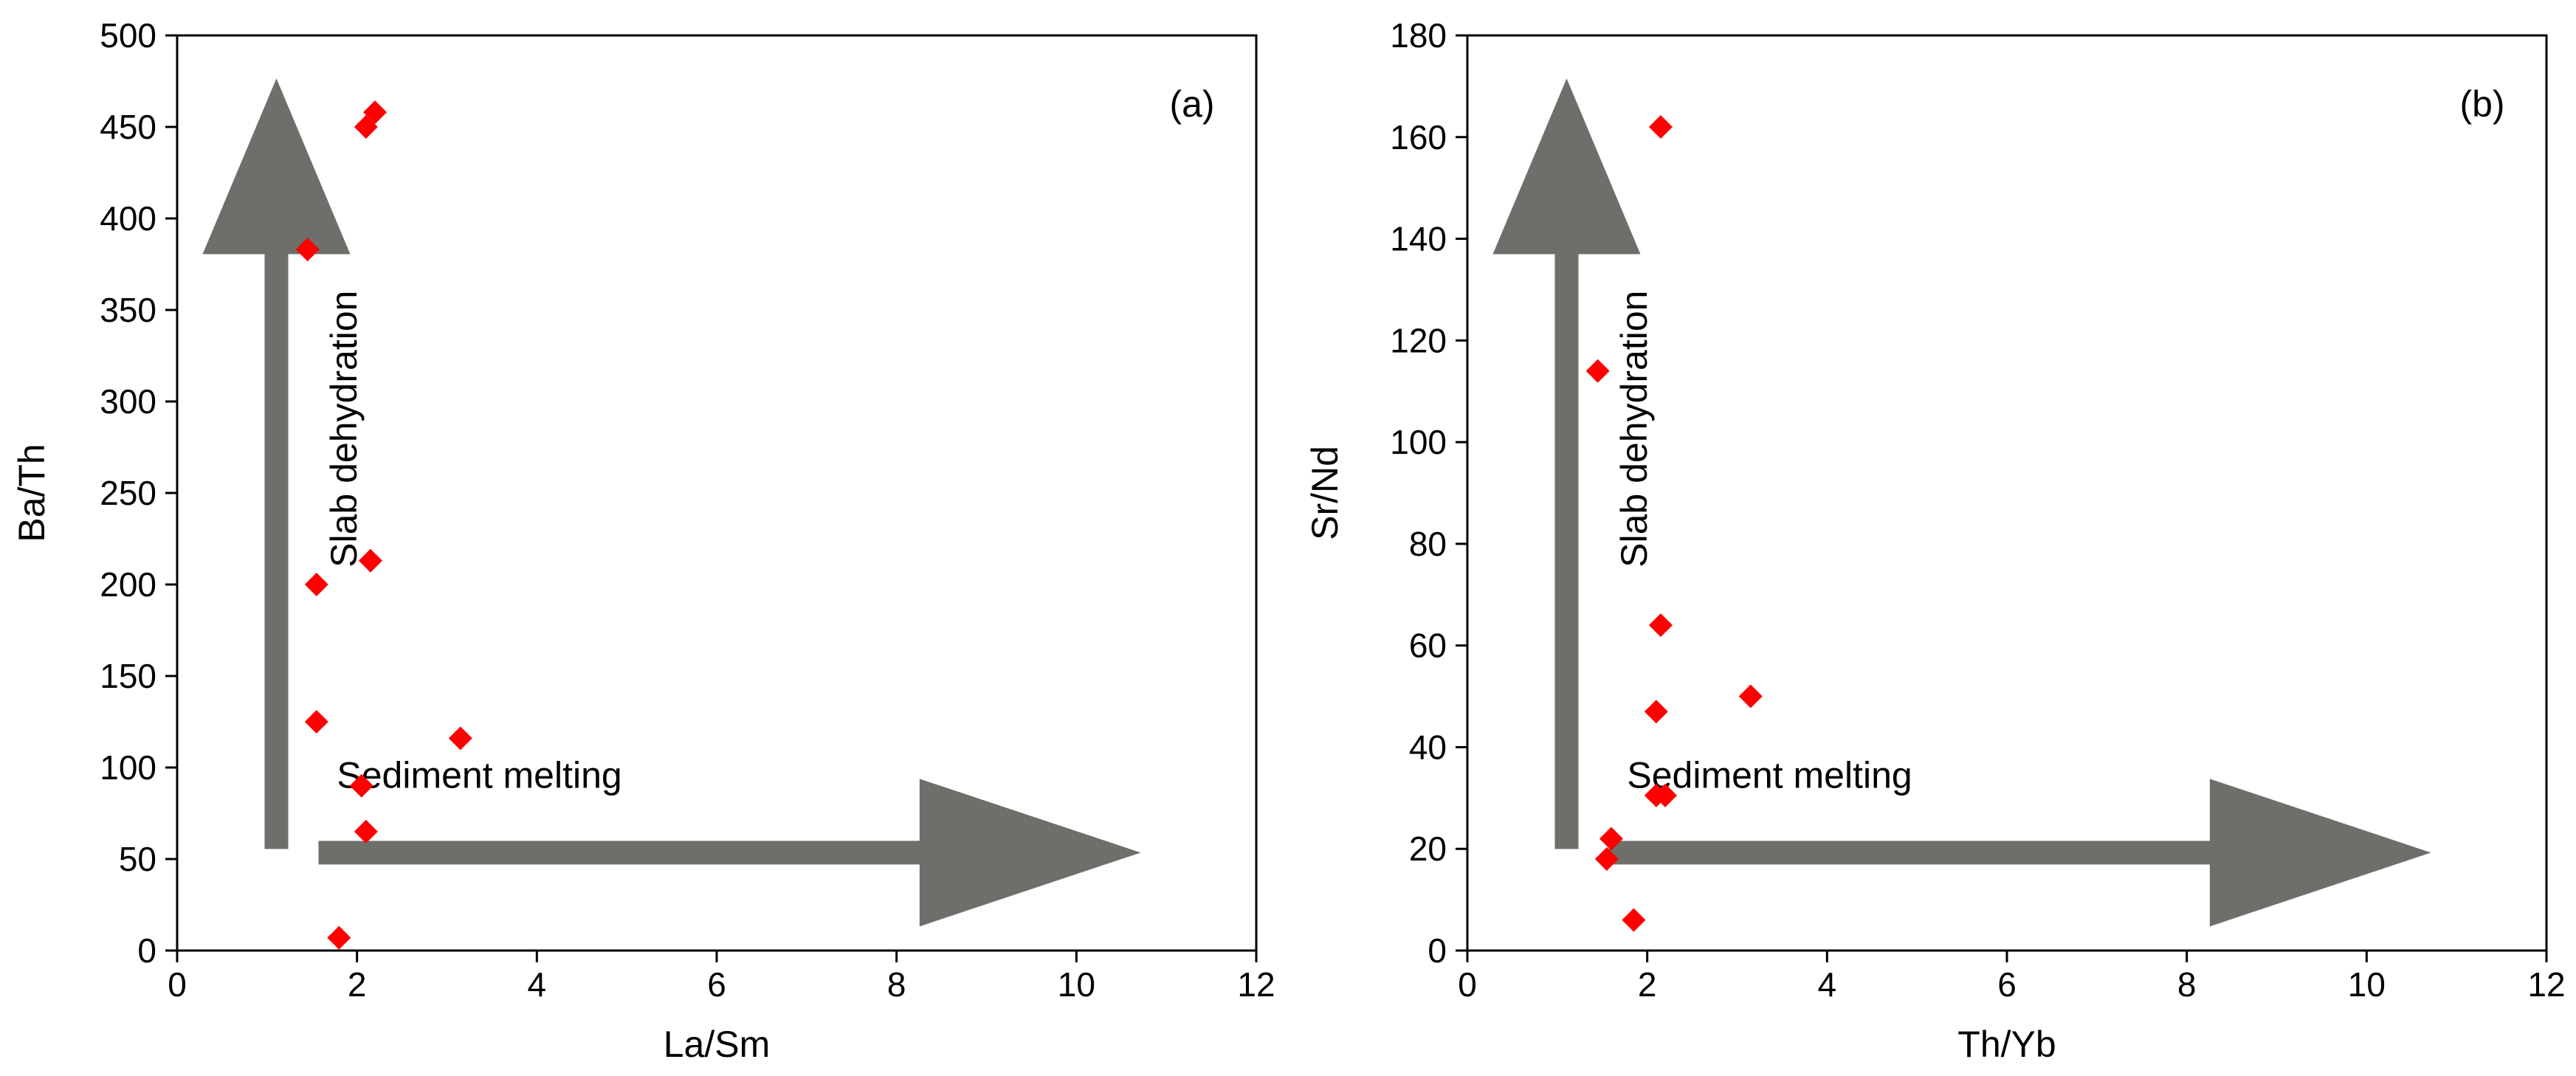 This screenshot has width=2576, height=1076. What do you see at coordinates (1428, 849) in the screenshot?
I see `y-tick-label: 20` at bounding box center [1428, 849].